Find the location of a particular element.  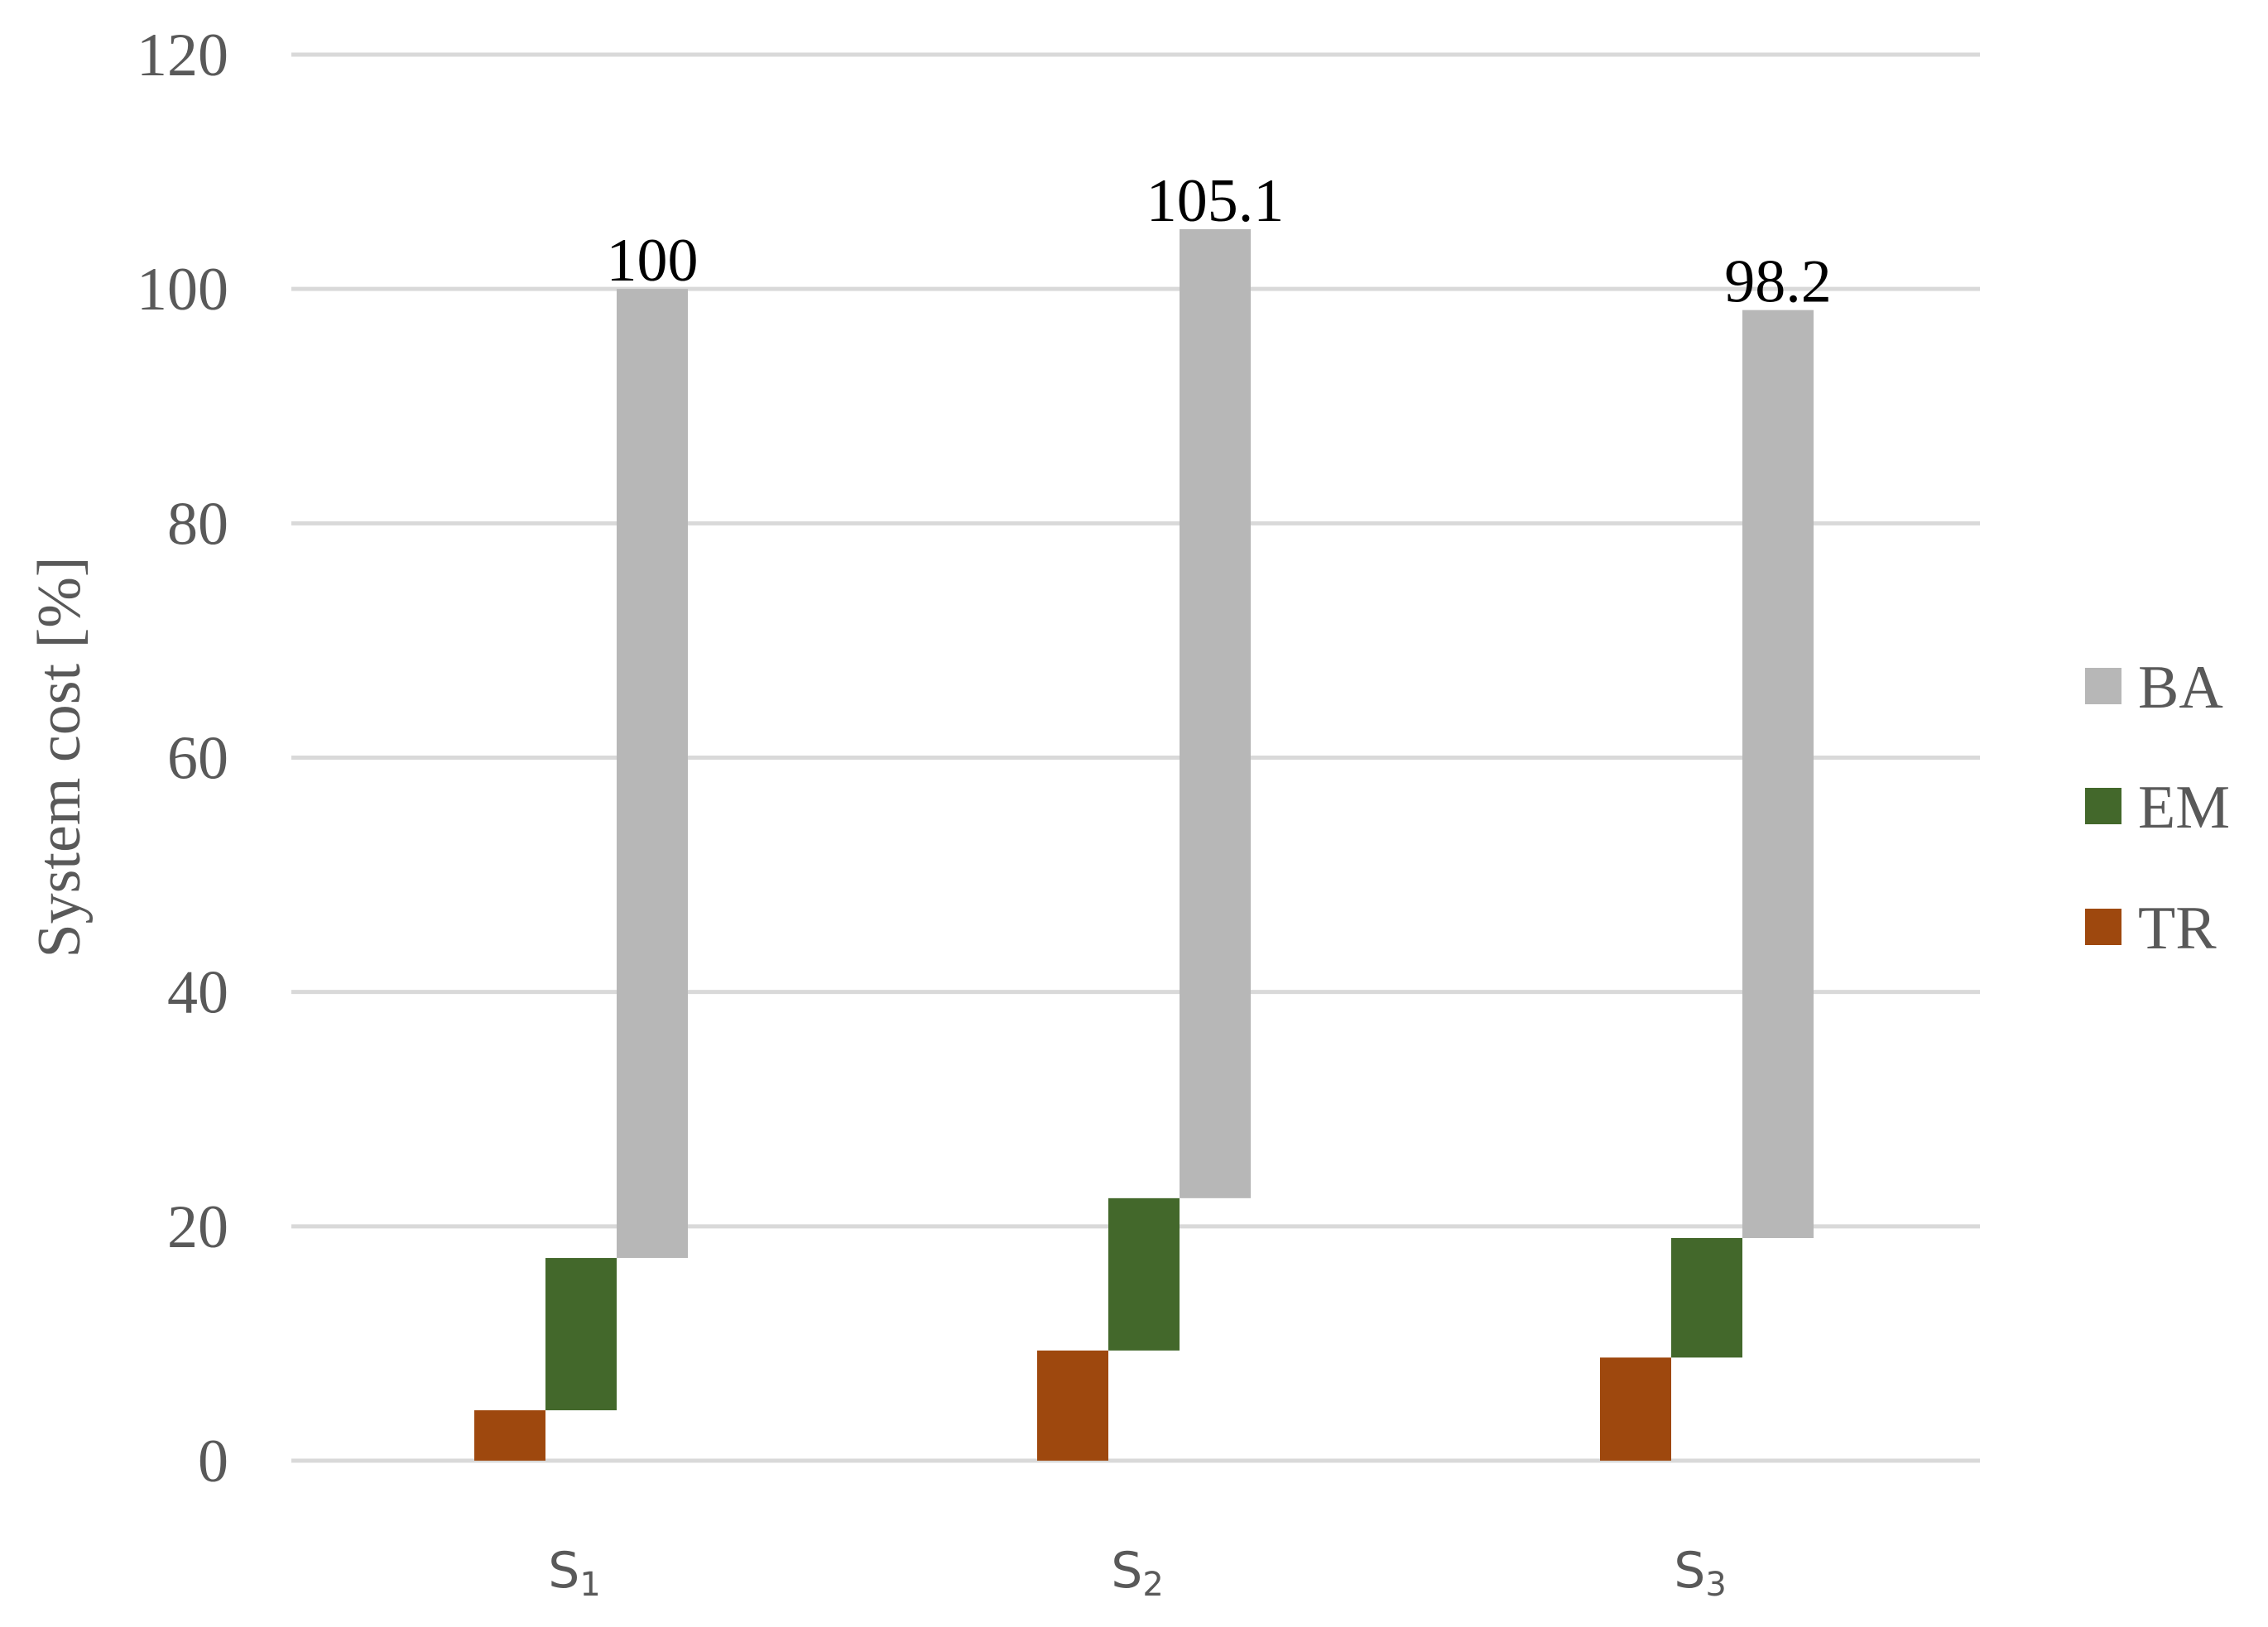

y-tick-label: 120 is located at coordinates (182, 55).